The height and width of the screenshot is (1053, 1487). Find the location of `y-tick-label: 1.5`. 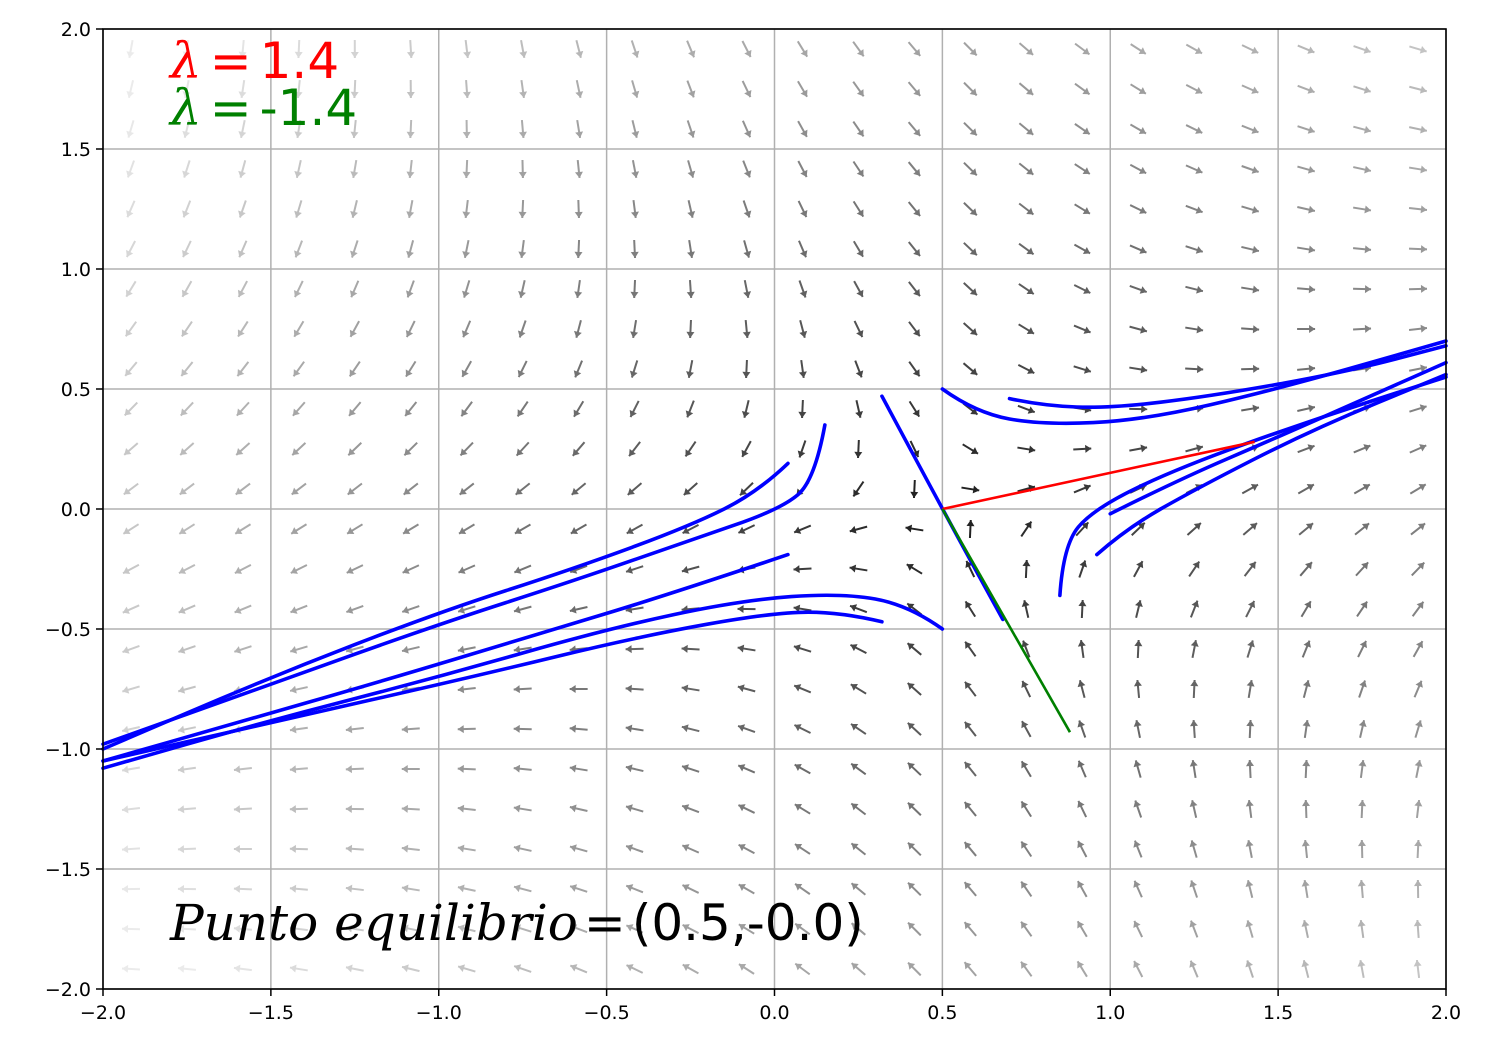

y-tick-label: 1.5 is located at coordinates (76, 150).